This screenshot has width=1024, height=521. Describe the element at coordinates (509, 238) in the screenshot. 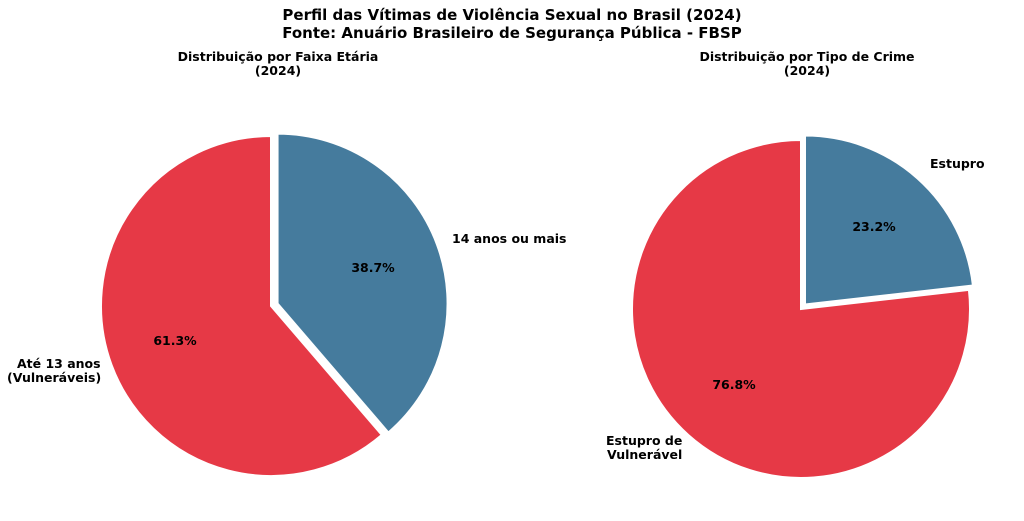

I see `chart-1-slice-label-14-plus: 14 anos ou mais` at that location.